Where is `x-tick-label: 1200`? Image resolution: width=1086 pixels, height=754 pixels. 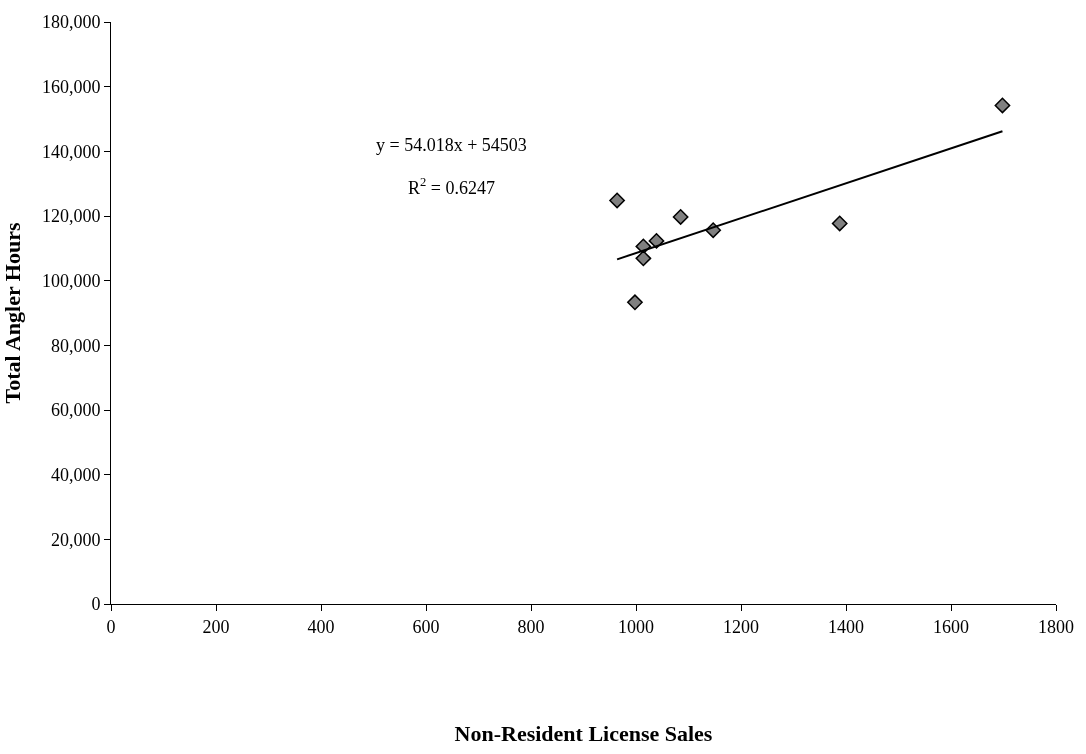 x-tick-label: 1200 is located at coordinates (741, 626).